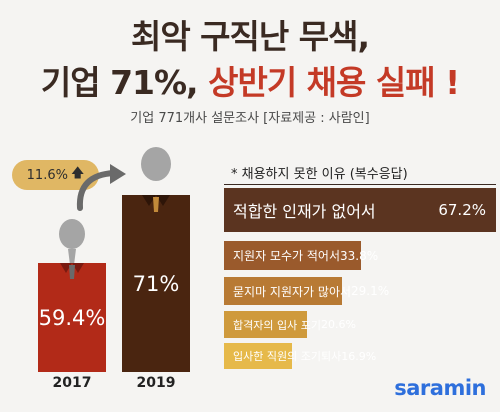  I want to click on reasons-divider, so click(360, 184).